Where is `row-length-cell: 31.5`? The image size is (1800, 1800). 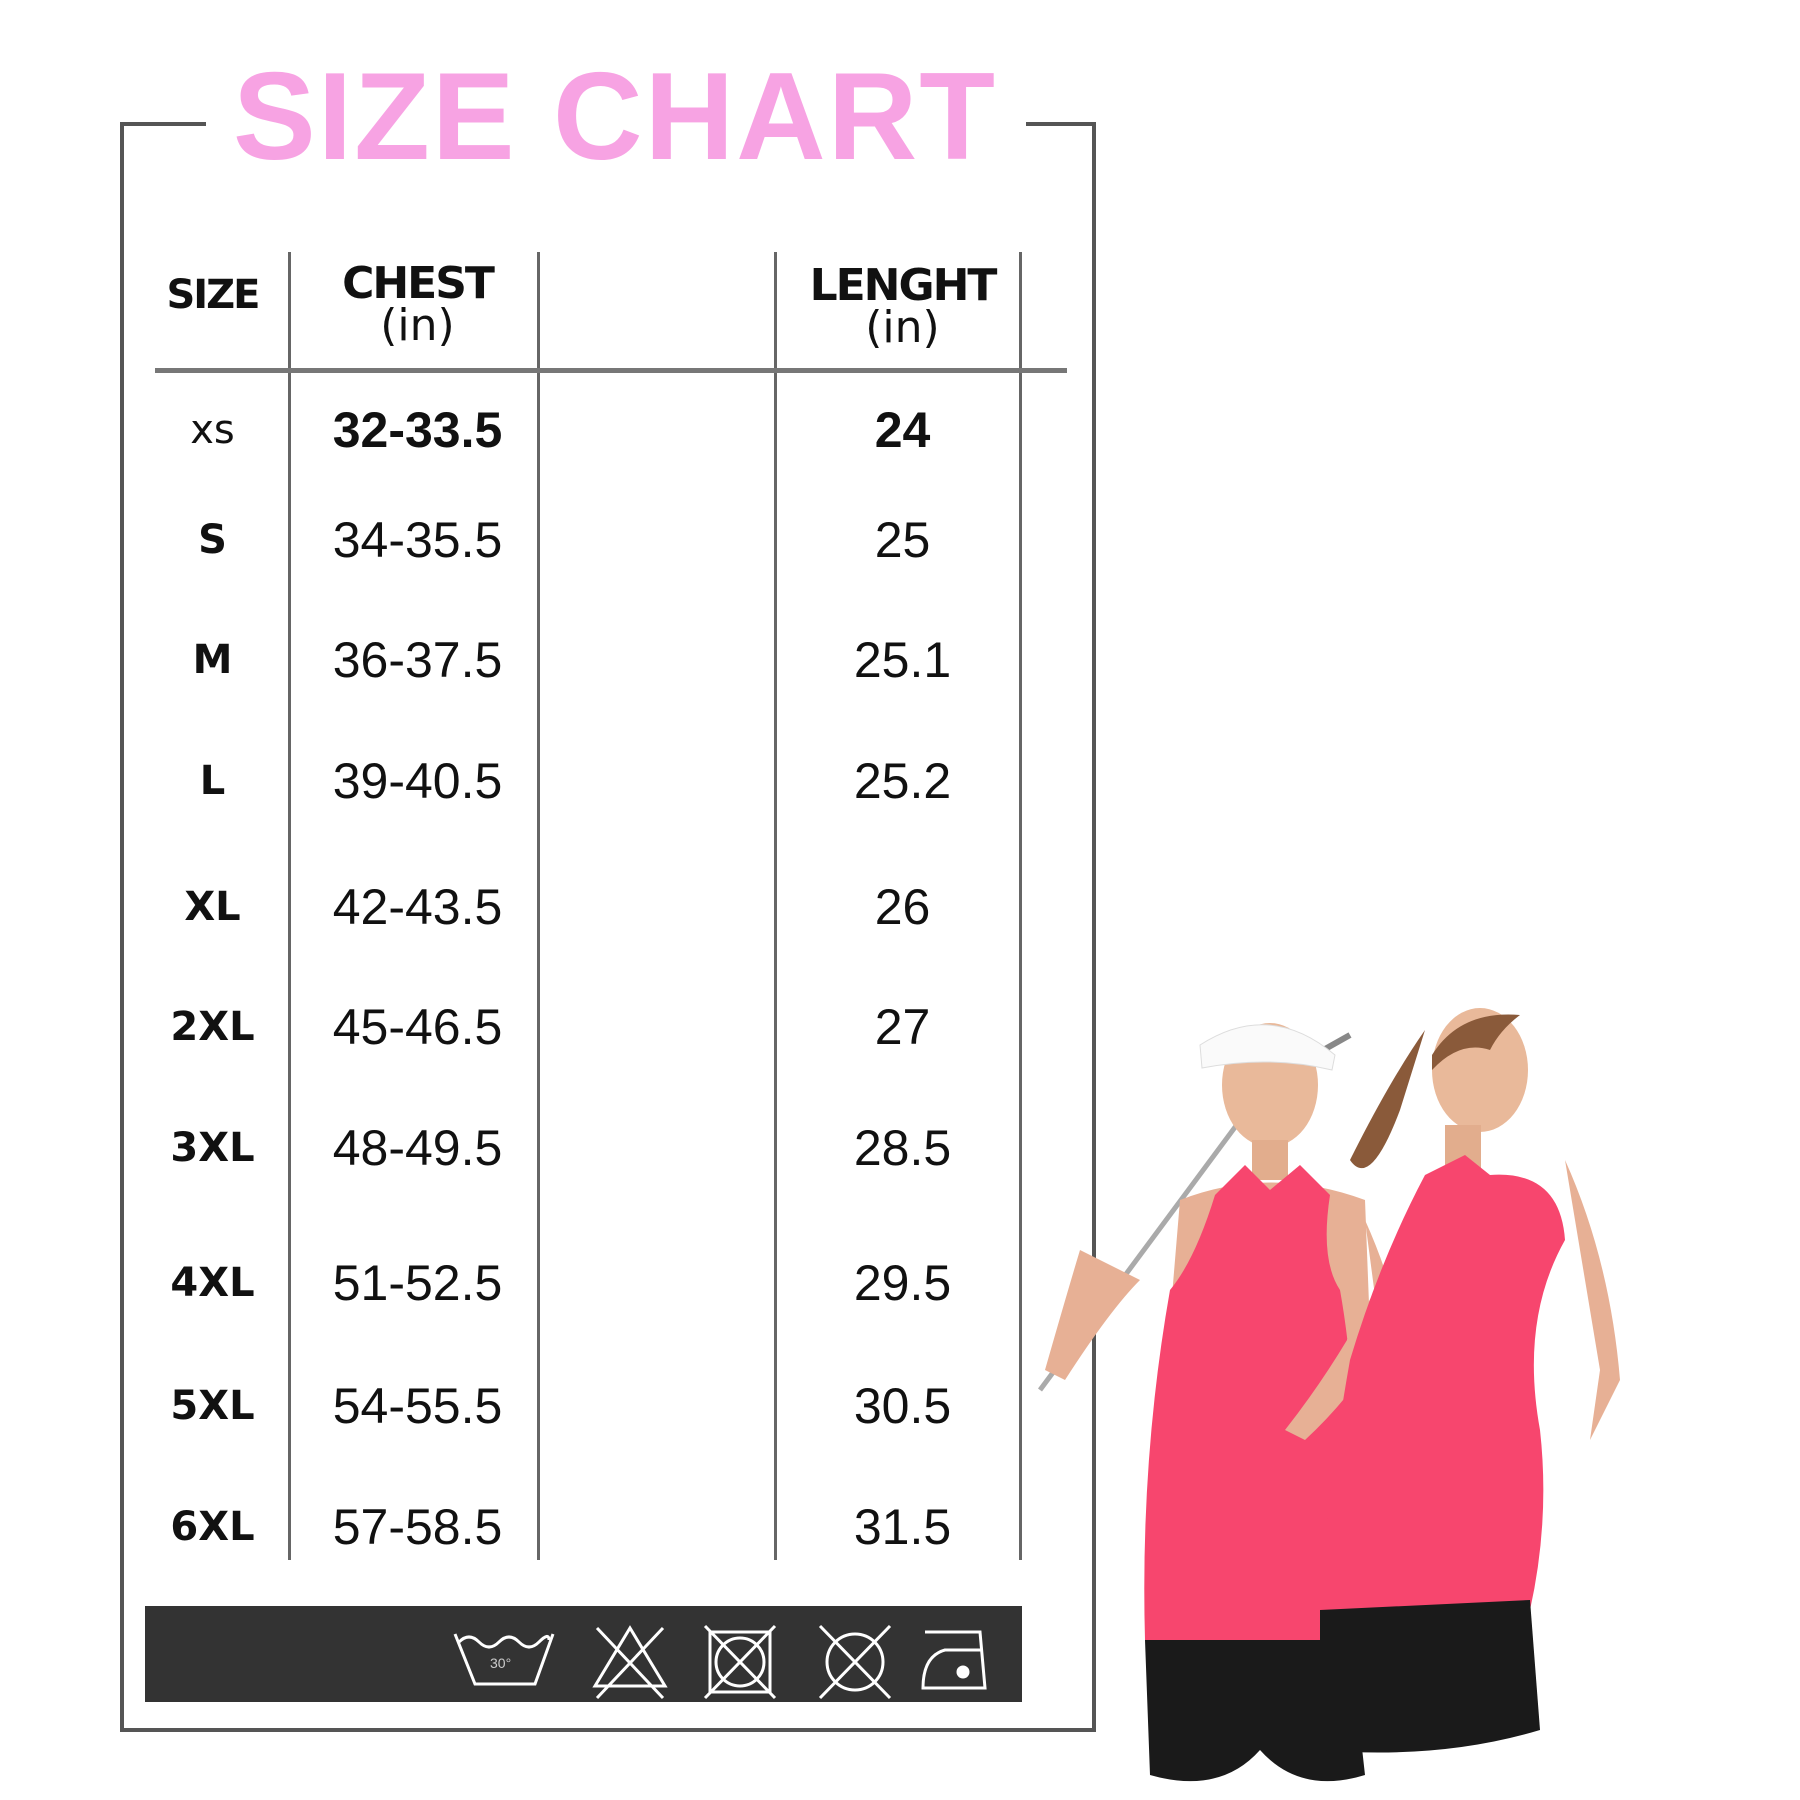 row-length-cell: 31.5 is located at coordinates (902, 1527).